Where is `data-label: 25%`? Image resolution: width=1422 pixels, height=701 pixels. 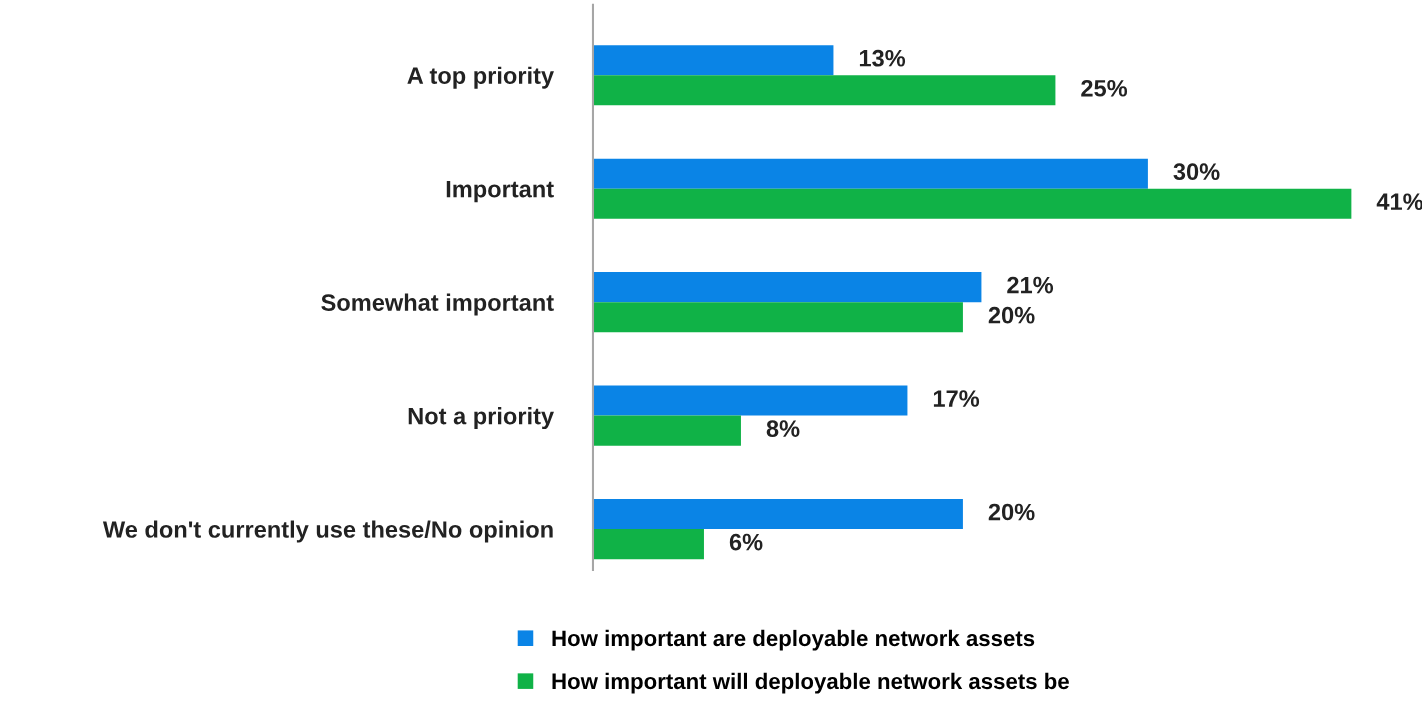
data-label: 25% is located at coordinates (1104, 88).